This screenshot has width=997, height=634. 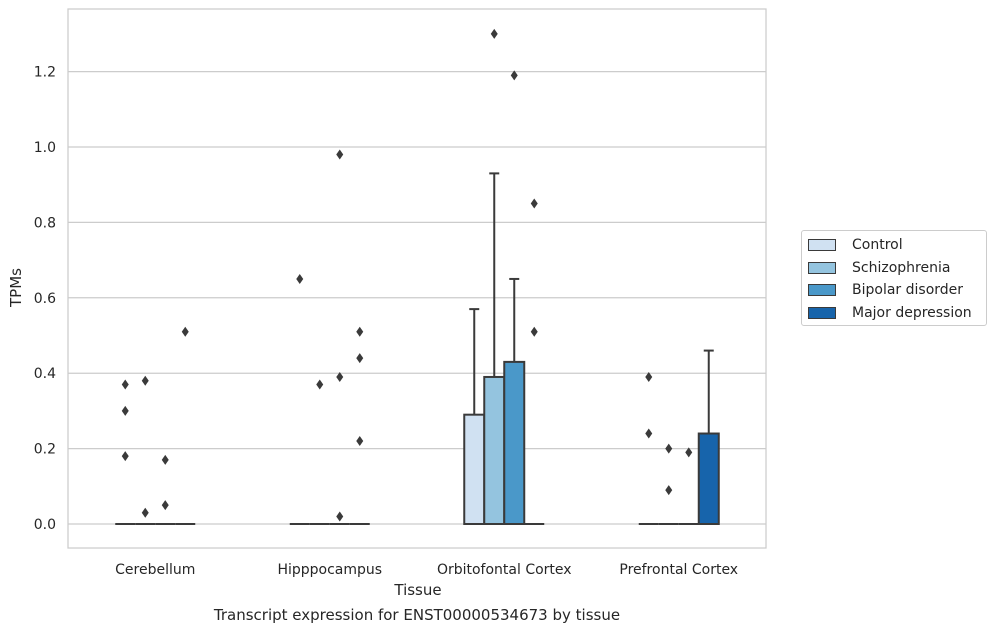 I want to click on legend-label-schizophrenia: Schizophrenia, so click(x=901, y=268).